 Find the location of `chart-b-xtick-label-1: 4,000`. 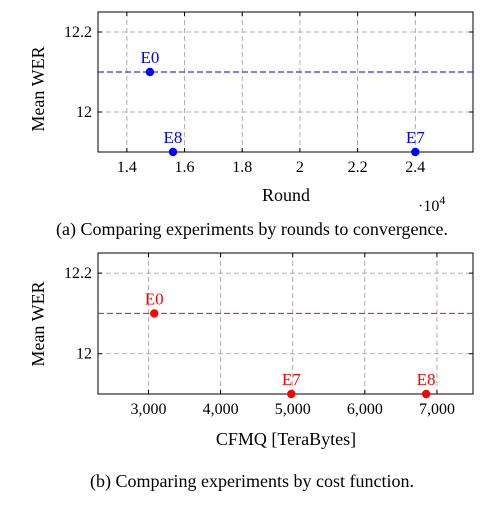

chart-b-xtick-label-1: 4,000 is located at coordinates (221, 409).